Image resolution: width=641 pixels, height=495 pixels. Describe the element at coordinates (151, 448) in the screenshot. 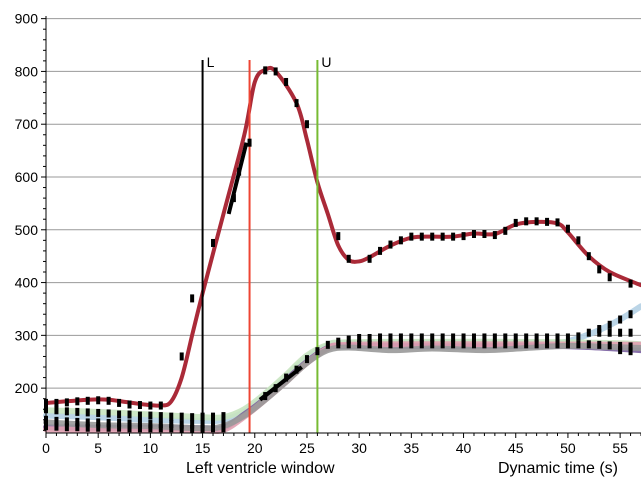

I see `x-tick-label: 10` at that location.